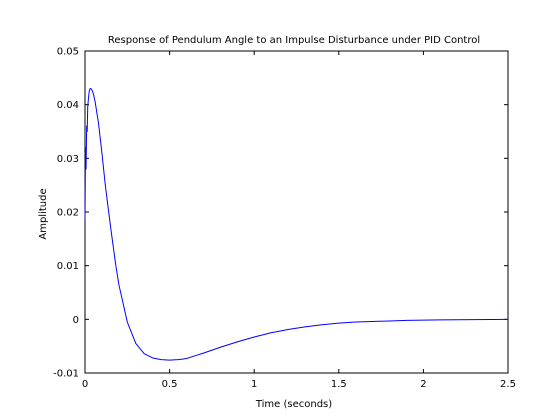 The image size is (560, 420). Describe the element at coordinates (339, 384) in the screenshot. I see `x-tick-label: 1.5` at that location.